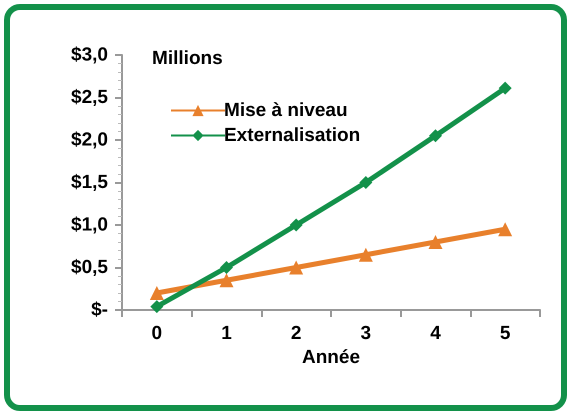  What do you see at coordinates (89, 55) in the screenshot?
I see `y-tick-label: $3,0` at bounding box center [89, 55].